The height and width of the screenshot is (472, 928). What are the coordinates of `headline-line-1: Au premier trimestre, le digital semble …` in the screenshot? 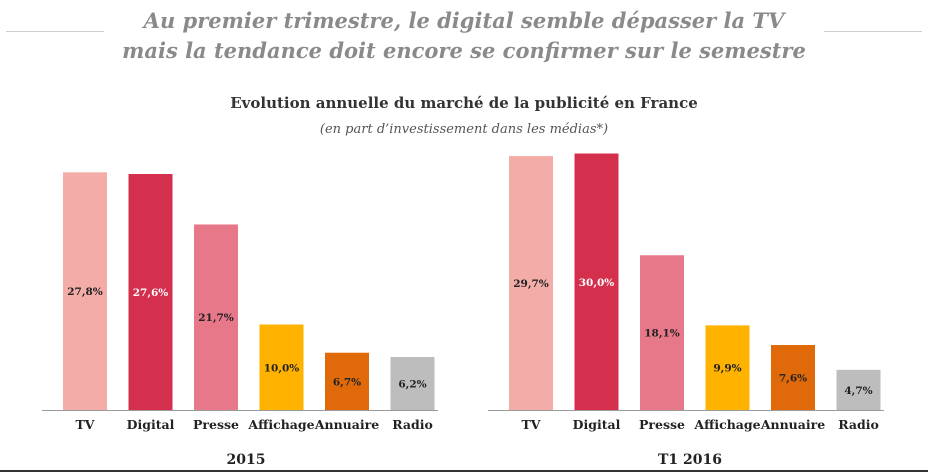 It's located at (464, 20).